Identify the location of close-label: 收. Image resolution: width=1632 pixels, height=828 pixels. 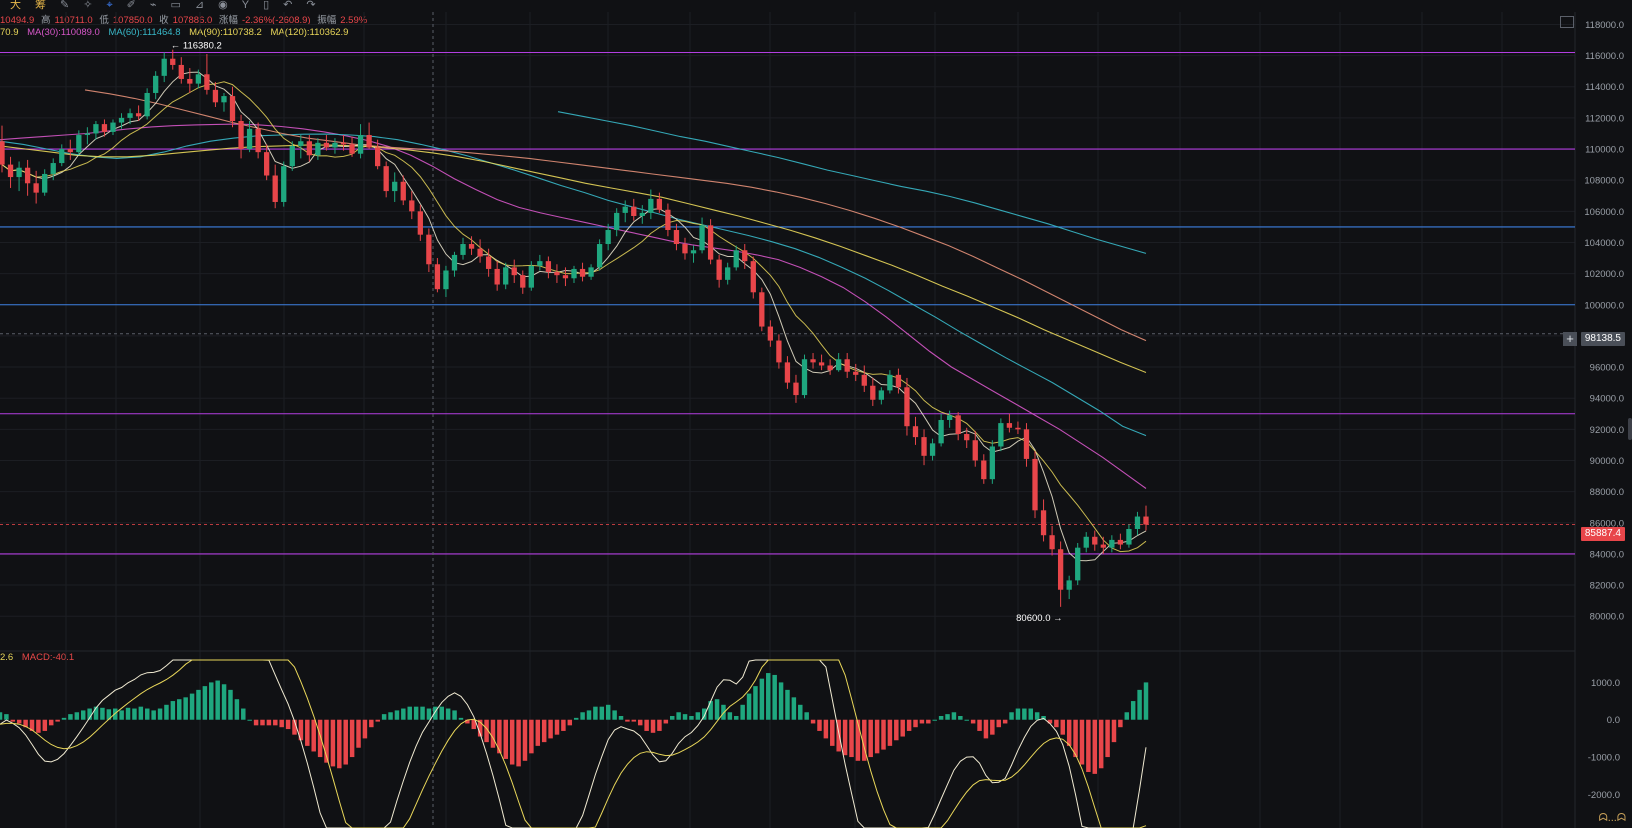
(164, 20).